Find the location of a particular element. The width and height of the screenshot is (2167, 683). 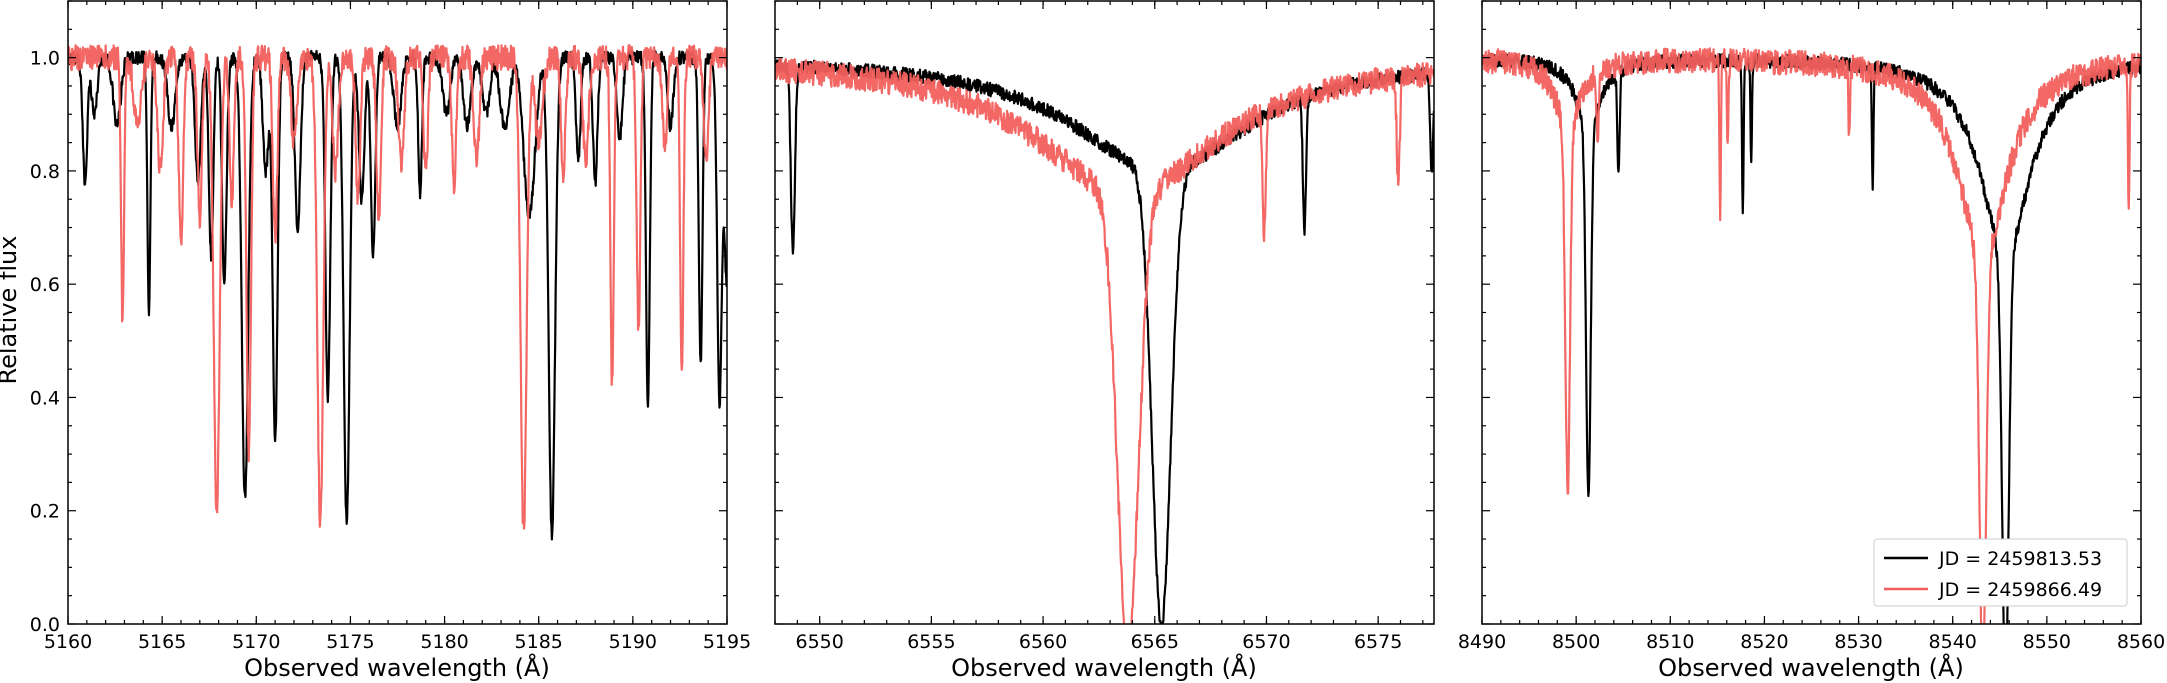

x-tick-label-middle: 6565 is located at coordinates (1155, 642).